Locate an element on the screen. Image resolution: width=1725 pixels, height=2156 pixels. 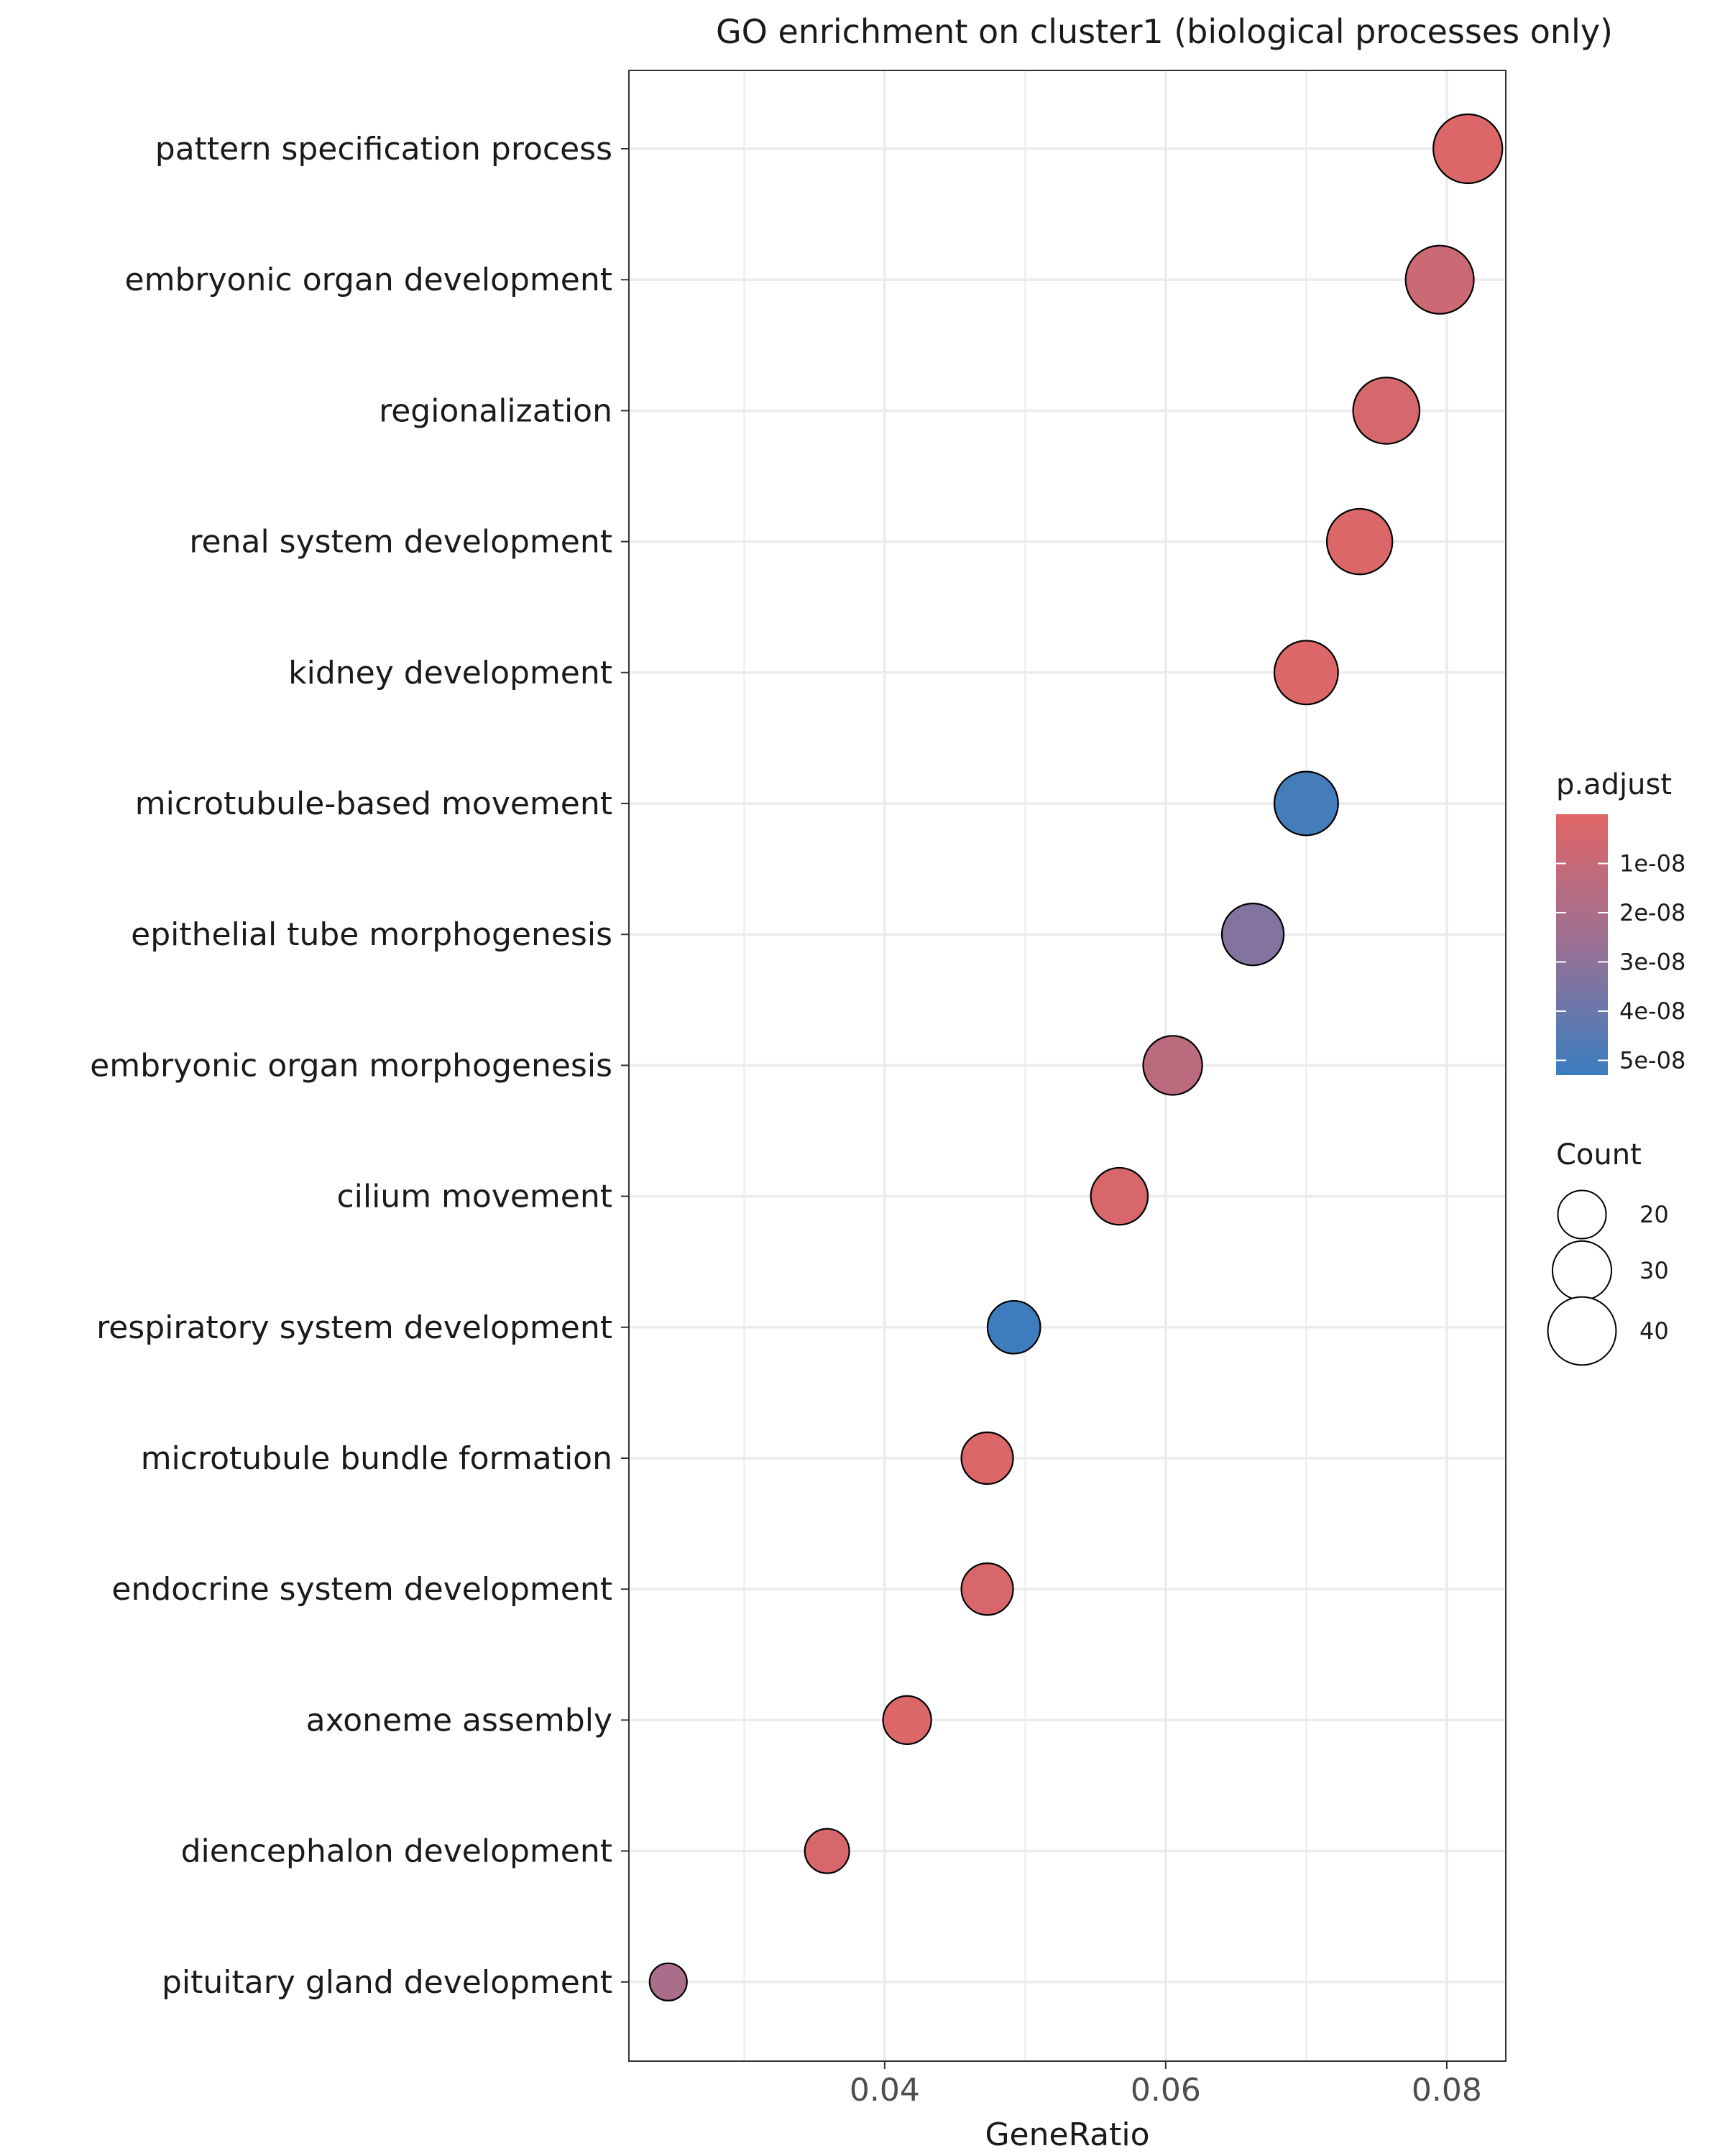
color-legend-label: 2e-08 is located at coordinates (1652, 912).